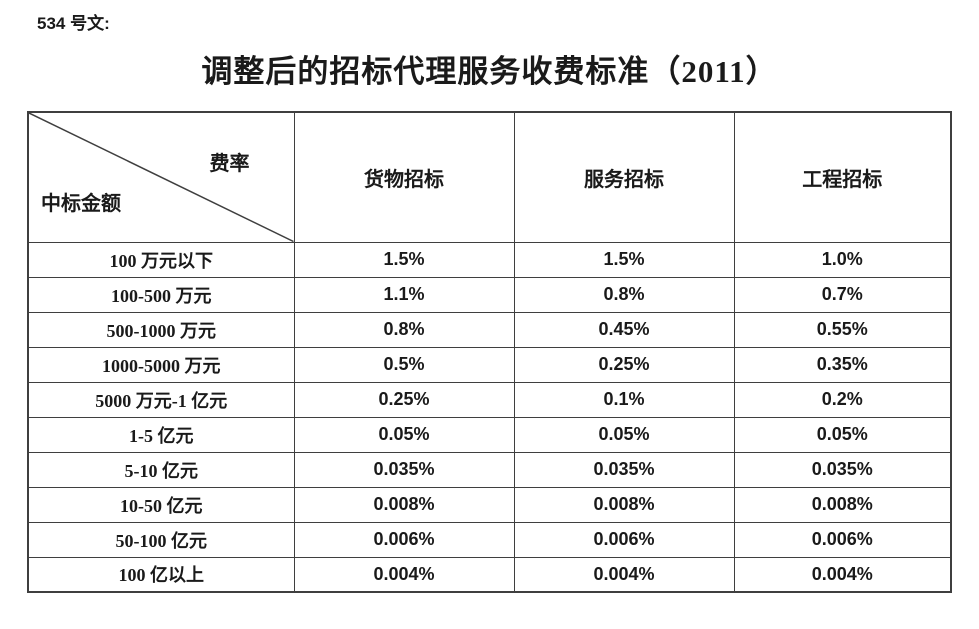 Image resolution: width=979 pixels, height=629 pixels. Describe the element at coordinates (161, 469) in the screenshot. I see `row-label: 5-10 亿元` at that location.